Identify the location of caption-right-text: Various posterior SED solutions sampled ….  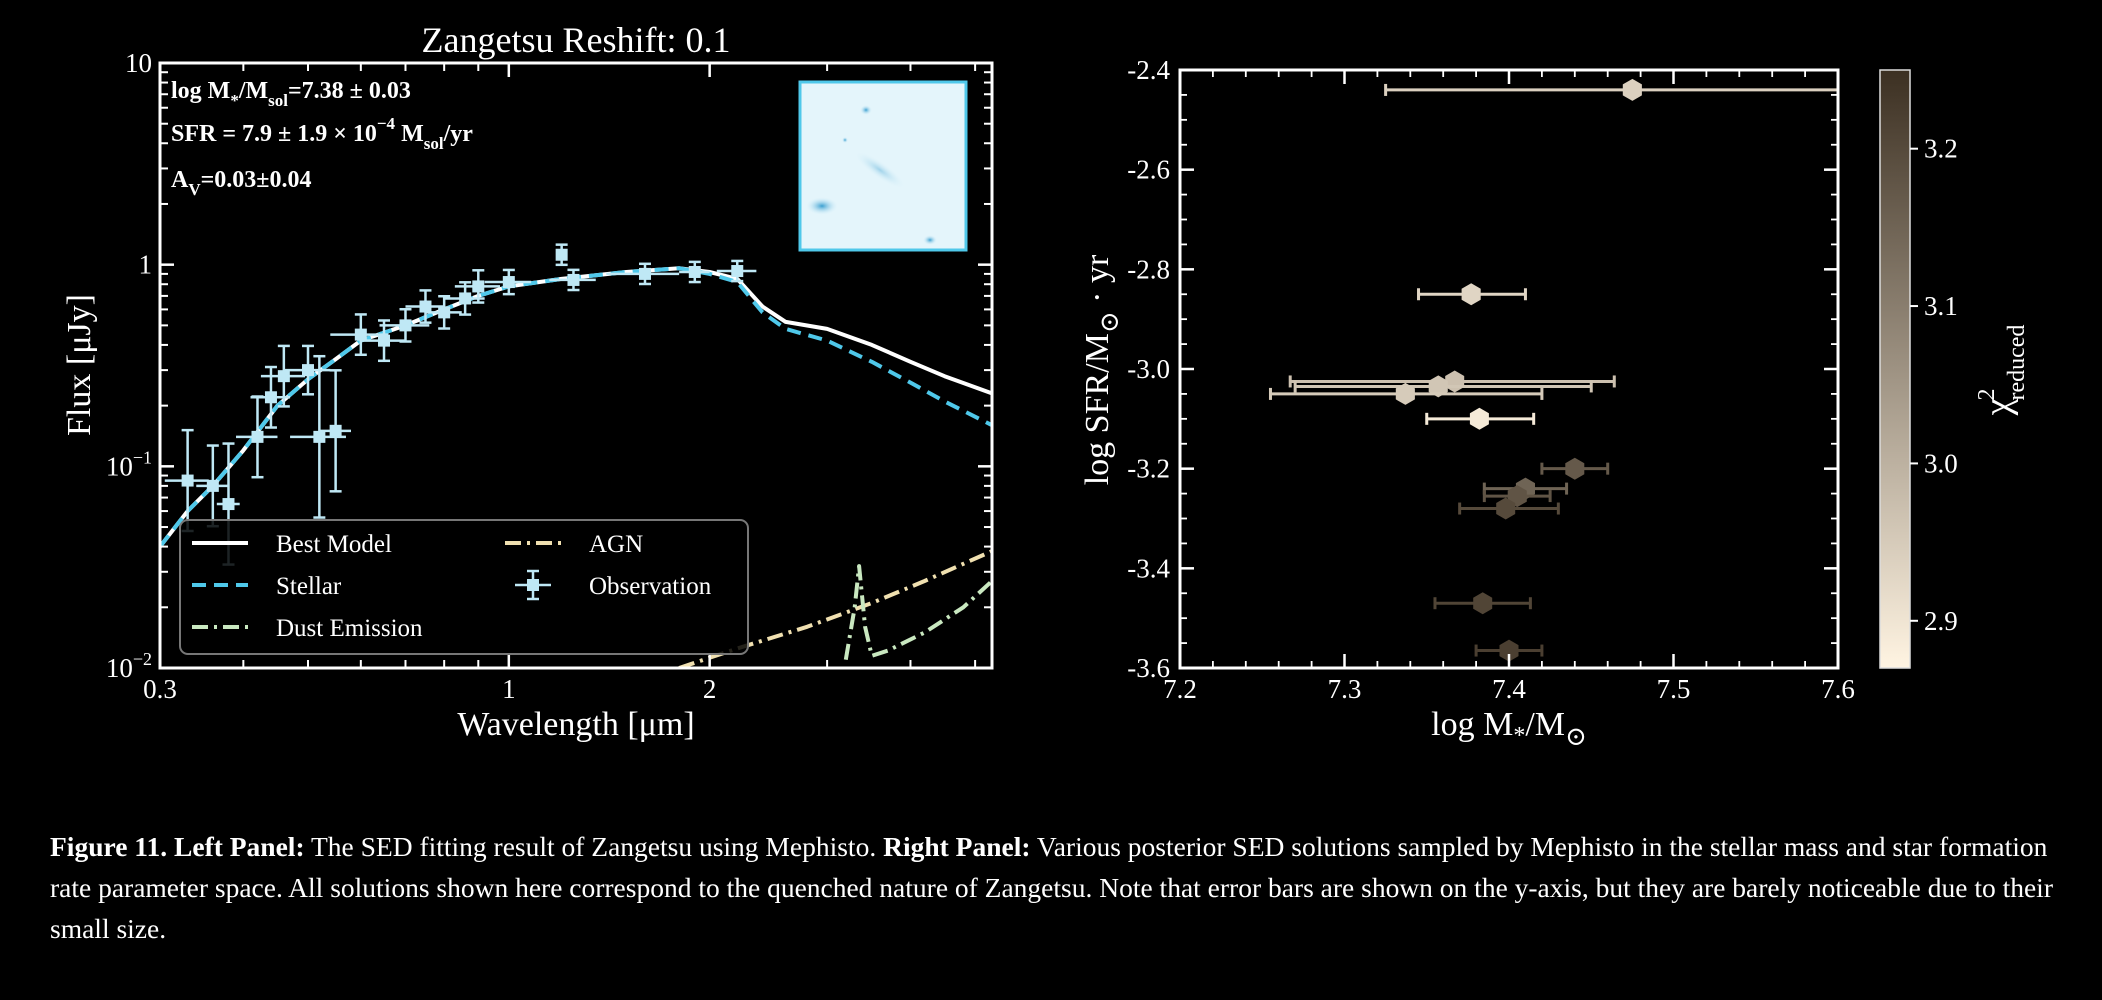
(1051, 887).